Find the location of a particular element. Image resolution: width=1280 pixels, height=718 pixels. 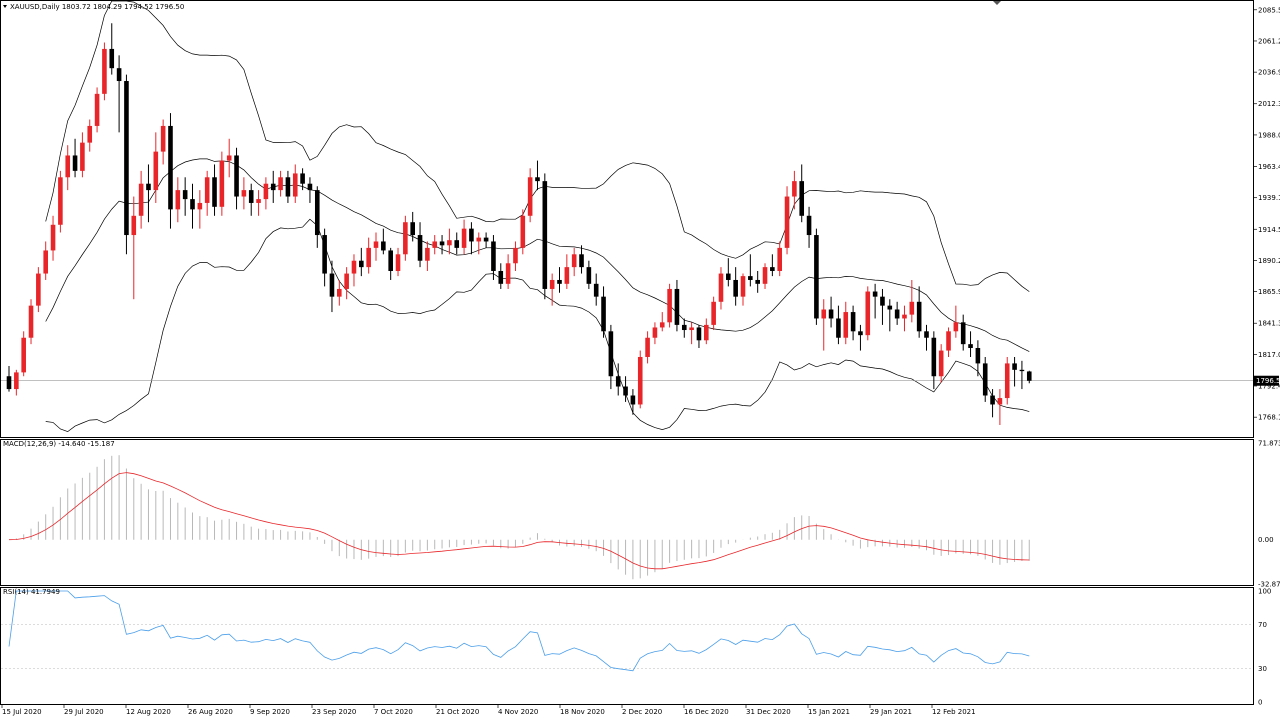

y-tick-label: 1792.40 is located at coordinates (1269, 386).